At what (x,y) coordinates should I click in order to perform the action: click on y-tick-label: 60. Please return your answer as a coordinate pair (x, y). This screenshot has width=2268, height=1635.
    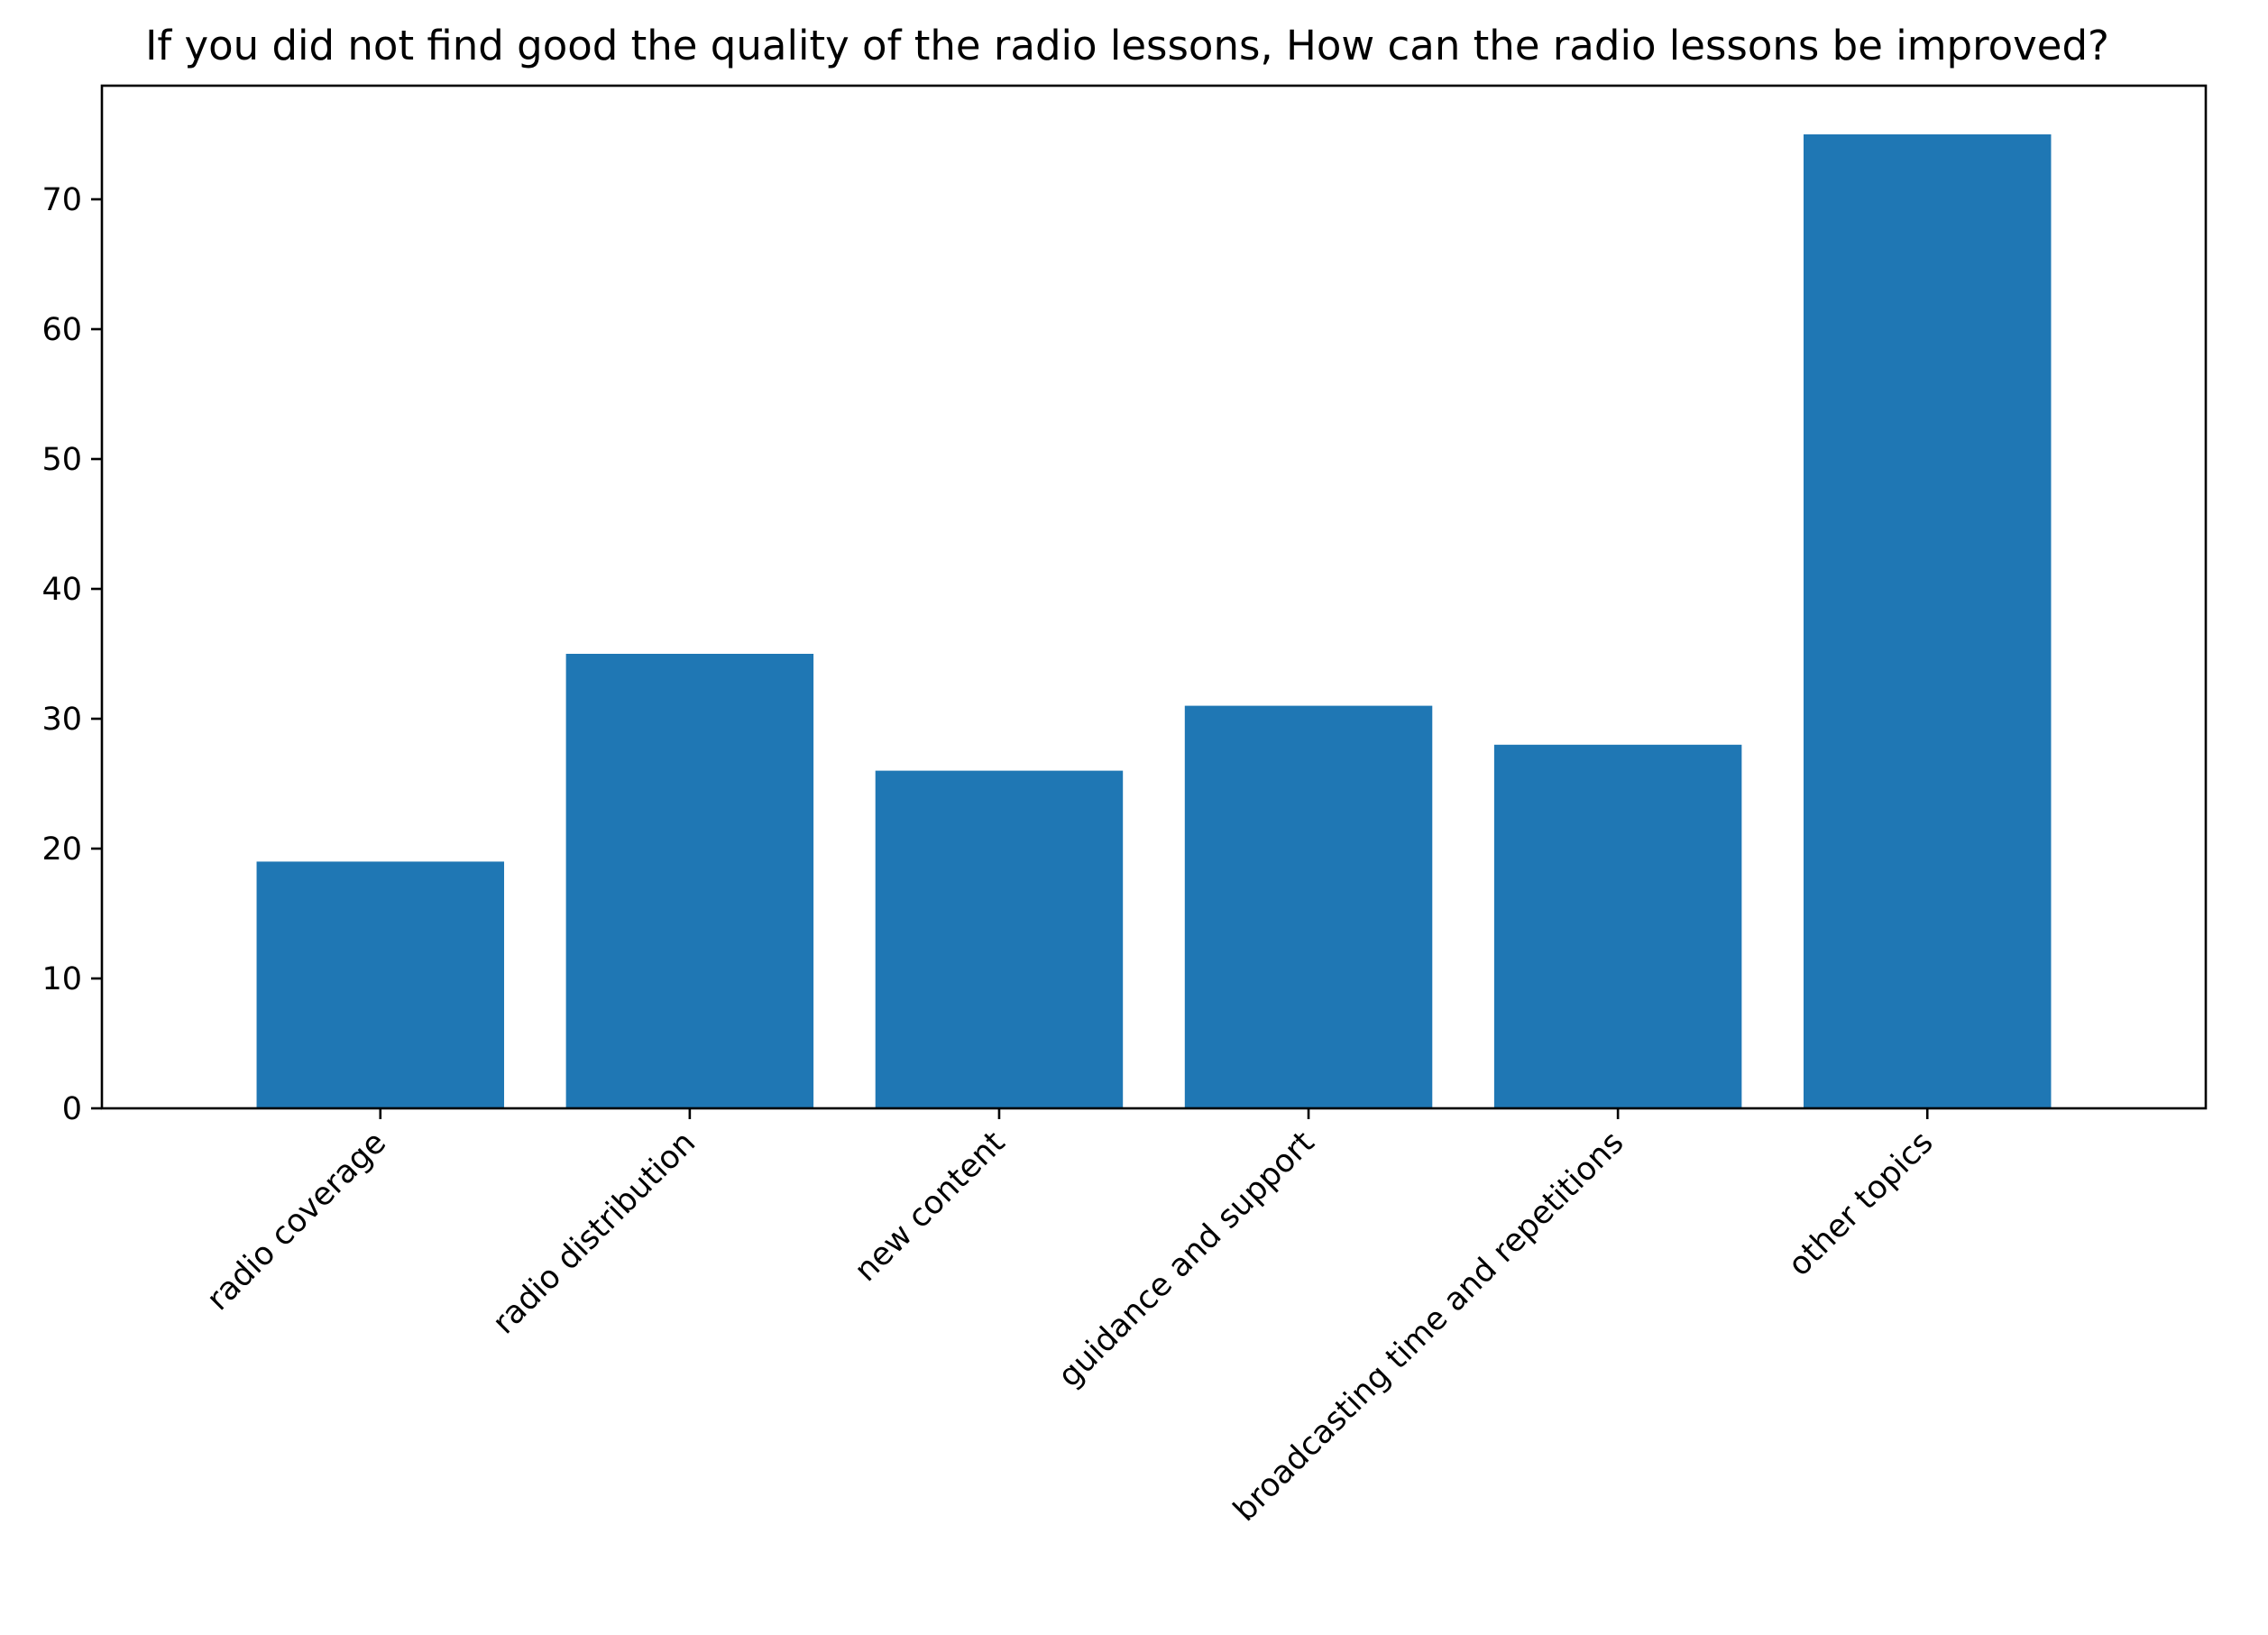
    Looking at the image, I should click on (62, 330).